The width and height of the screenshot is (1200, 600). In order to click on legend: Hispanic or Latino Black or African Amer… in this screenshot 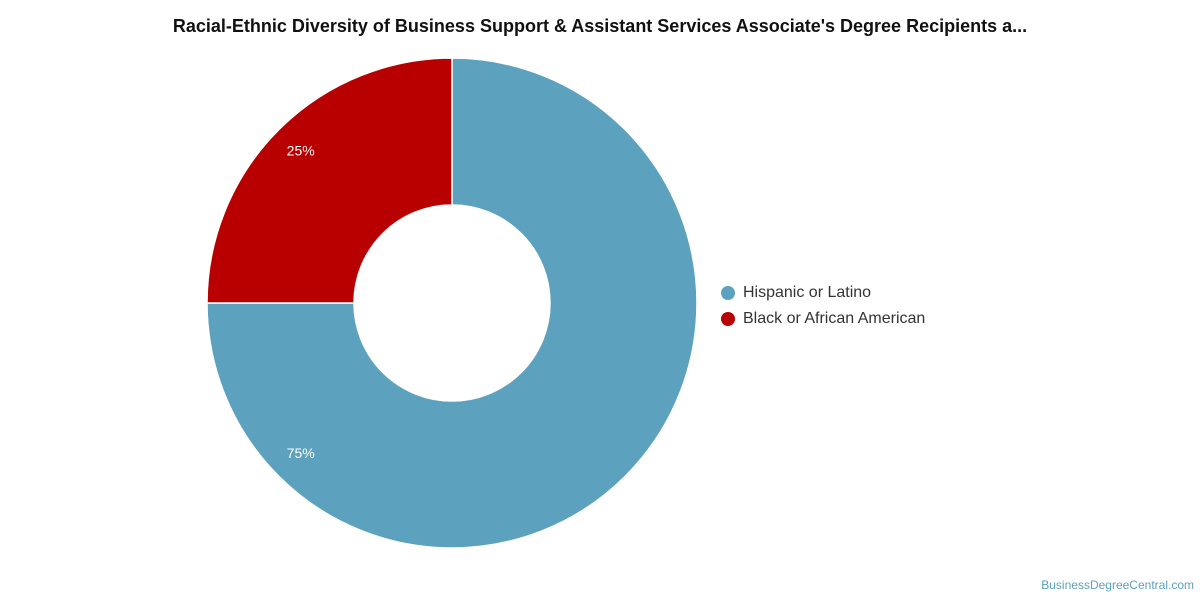, I will do `click(823, 306)`.